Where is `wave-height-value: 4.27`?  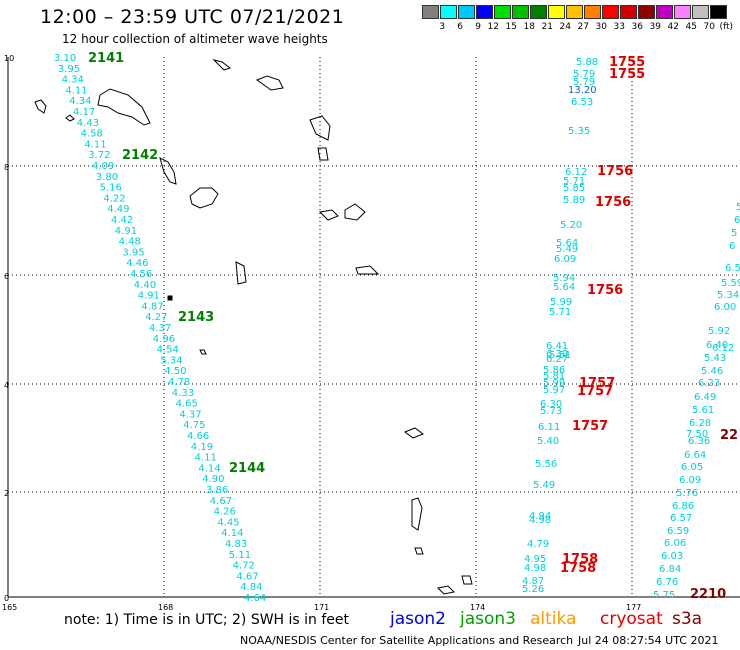
wave-height-value: 4.27 is located at coordinates (156, 317).